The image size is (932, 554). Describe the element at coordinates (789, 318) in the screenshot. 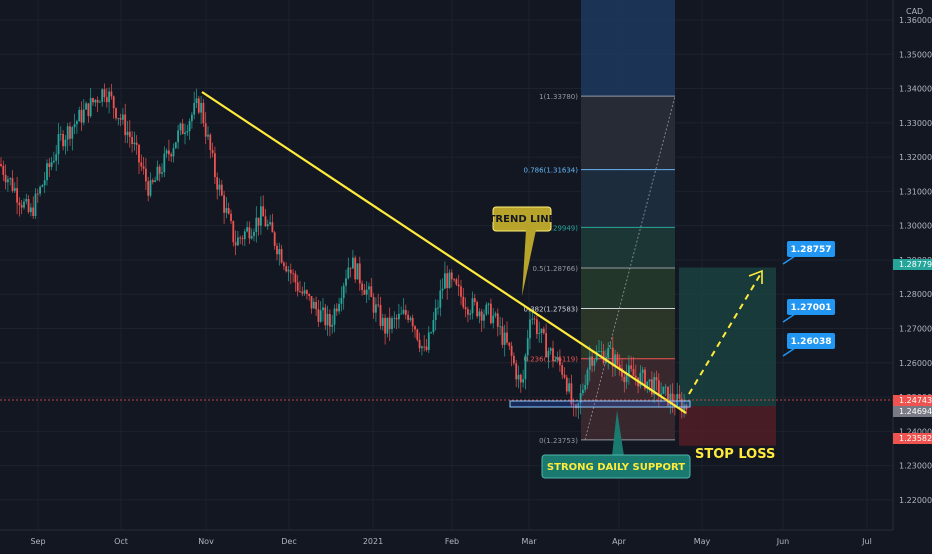

I see `target-pointer` at that location.